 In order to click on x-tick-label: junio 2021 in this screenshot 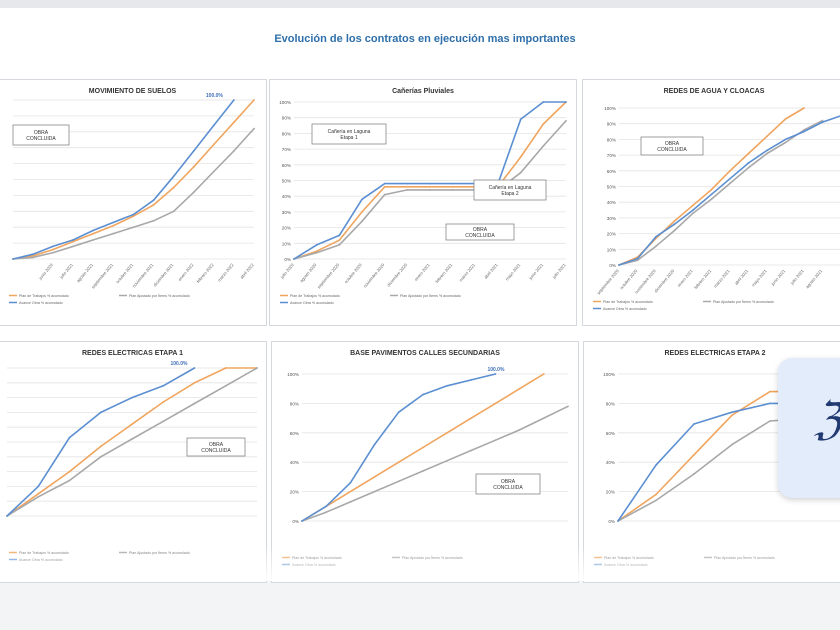, I will do `click(535, 271)`.